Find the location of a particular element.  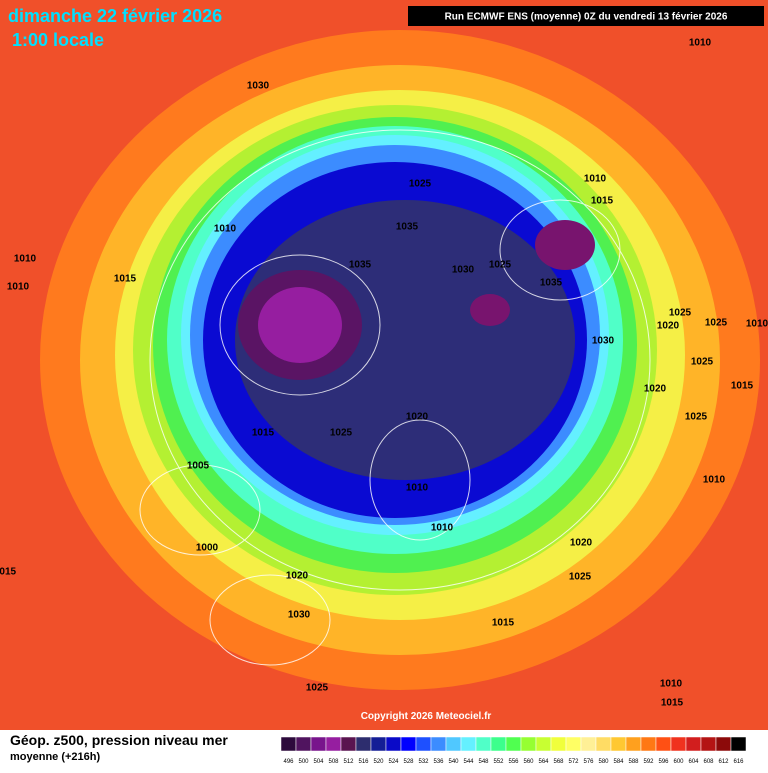

colorbar-label: 508 is located at coordinates (333, 762).